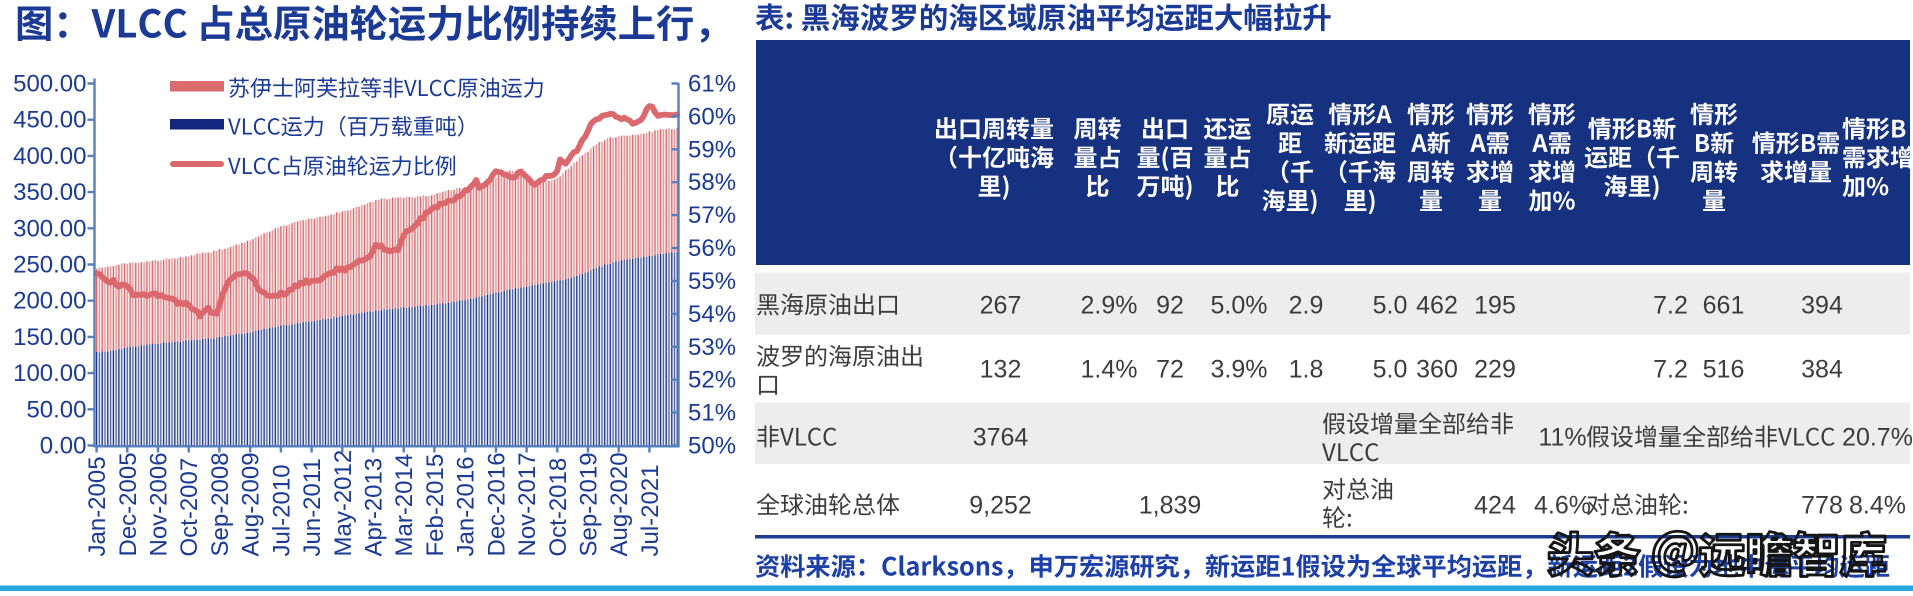  What do you see at coordinates (712, 446) in the screenshot?
I see `svg-text: 50%` at bounding box center [712, 446].